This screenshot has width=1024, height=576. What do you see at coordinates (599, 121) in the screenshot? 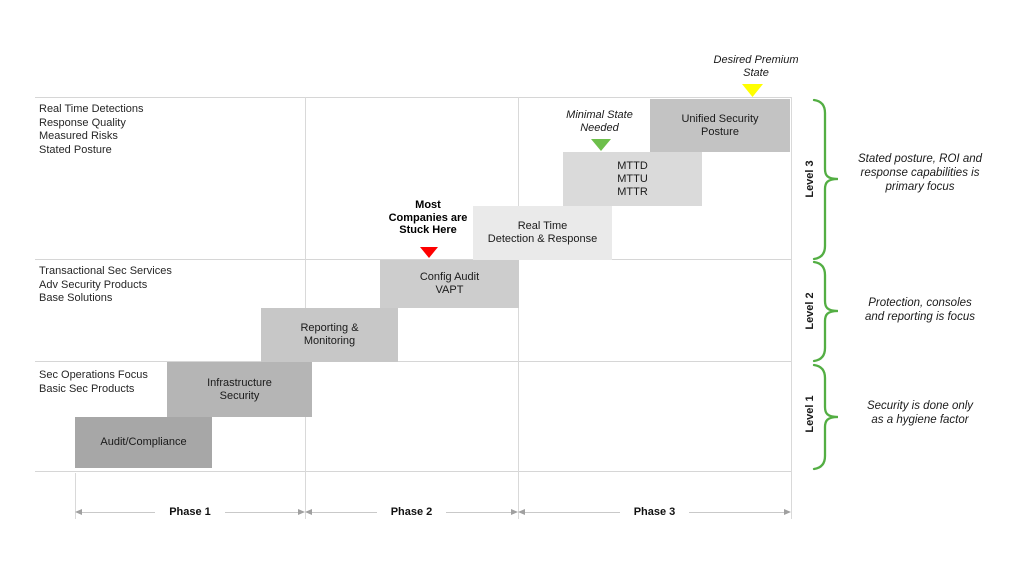
I see `minimal-state-callout: Minimal State Needed` at bounding box center [599, 121].